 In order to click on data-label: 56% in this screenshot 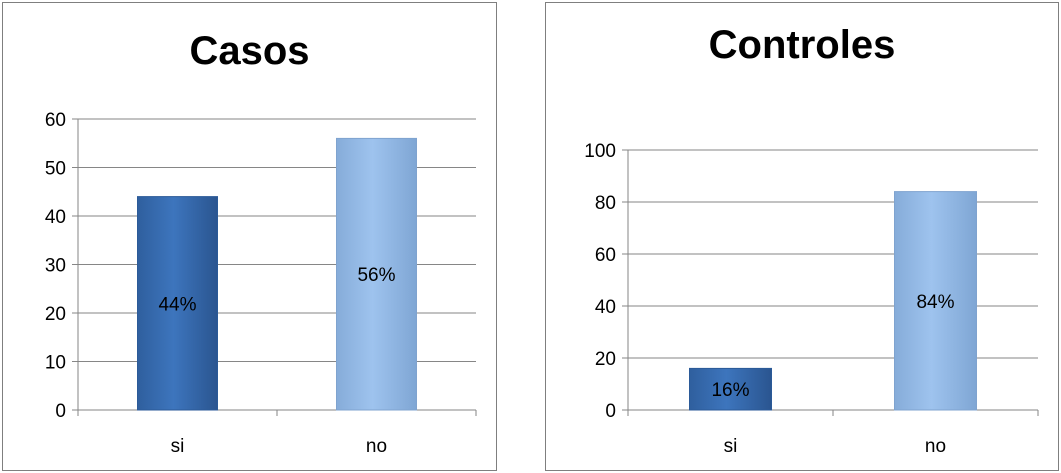, I will do `click(376, 275)`.